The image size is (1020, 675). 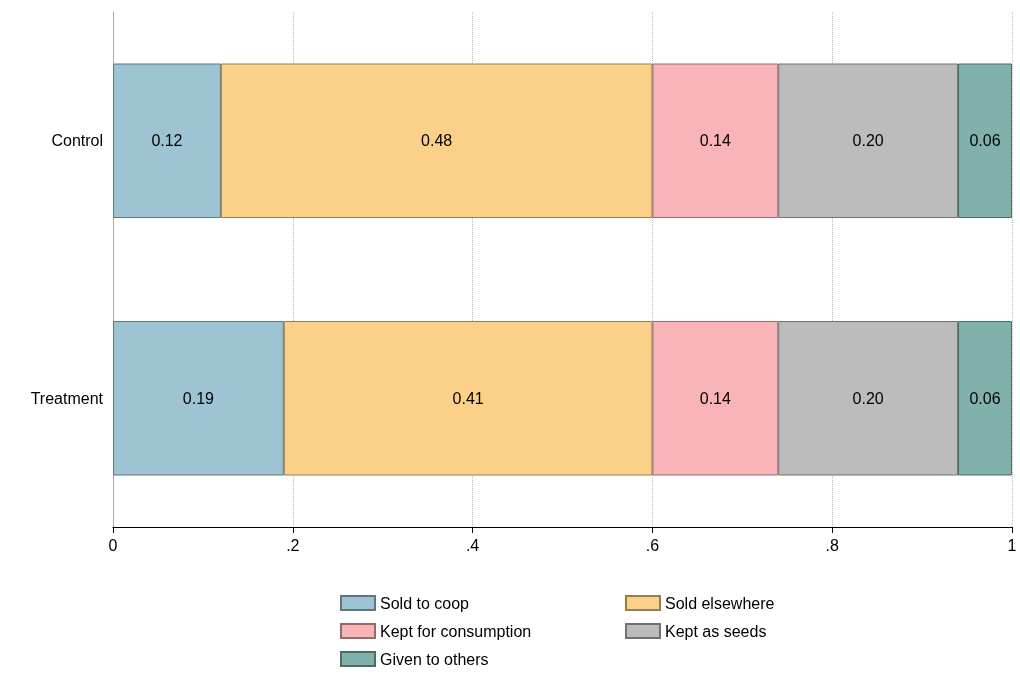 What do you see at coordinates (293, 545) in the screenshot?
I see `x-tick-label: .2` at bounding box center [293, 545].